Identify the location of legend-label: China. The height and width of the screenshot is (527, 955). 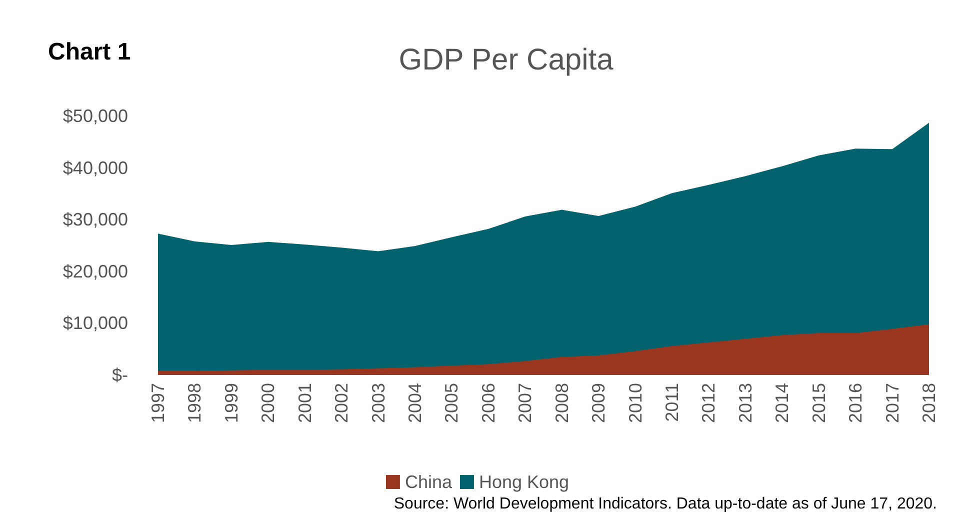
(428, 482).